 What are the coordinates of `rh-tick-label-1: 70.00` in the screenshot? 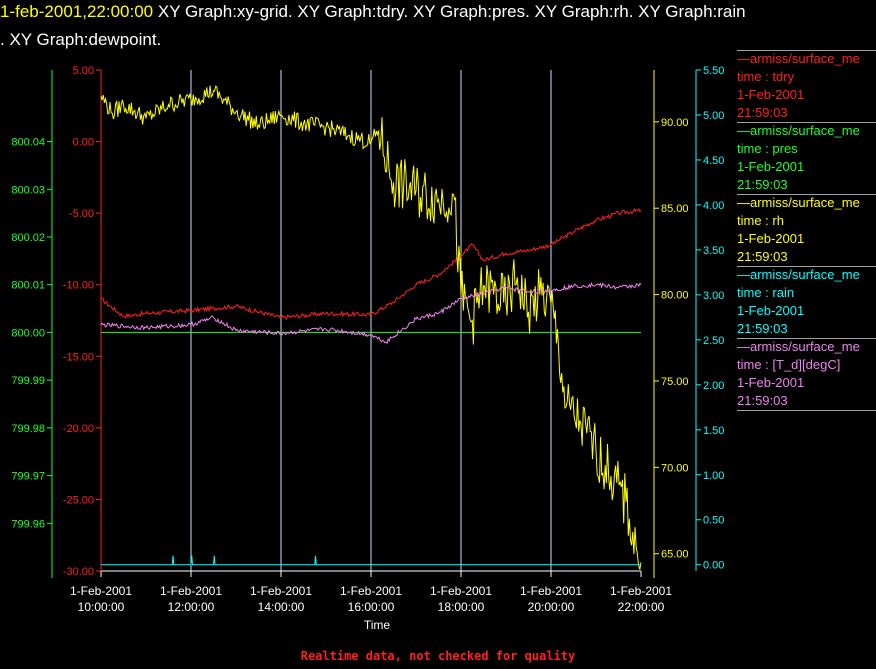 It's located at (675, 468).